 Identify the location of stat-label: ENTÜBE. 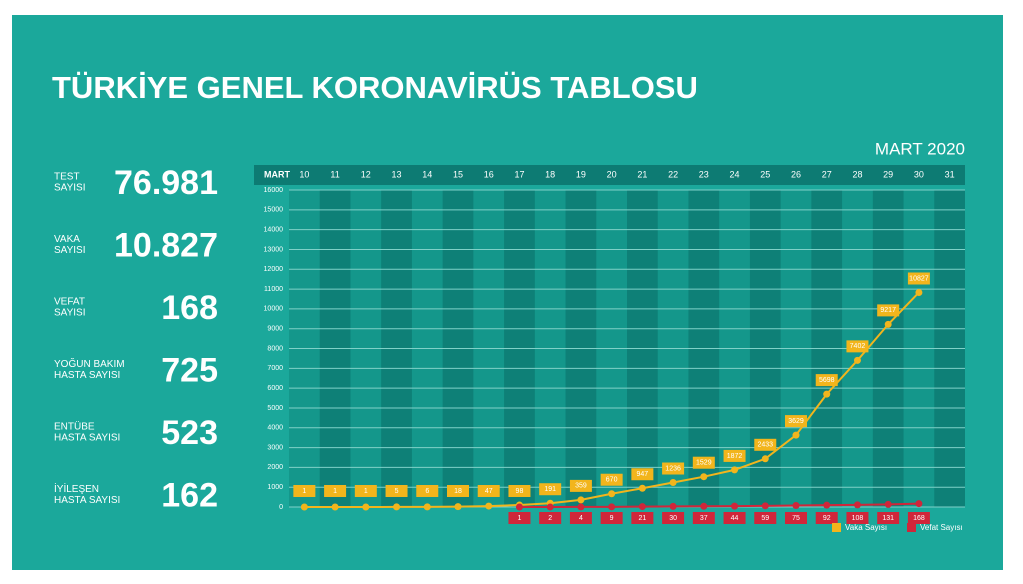
(74, 427).